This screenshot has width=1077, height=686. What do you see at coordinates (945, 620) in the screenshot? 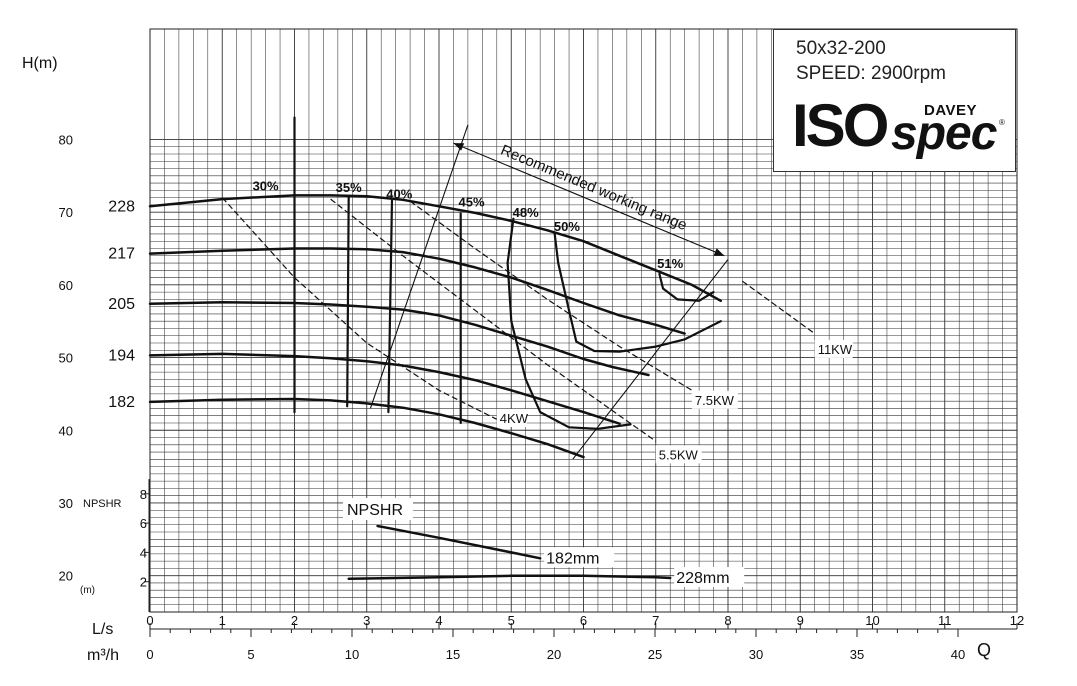
I see `ls-tick-label: 11` at bounding box center [945, 620].